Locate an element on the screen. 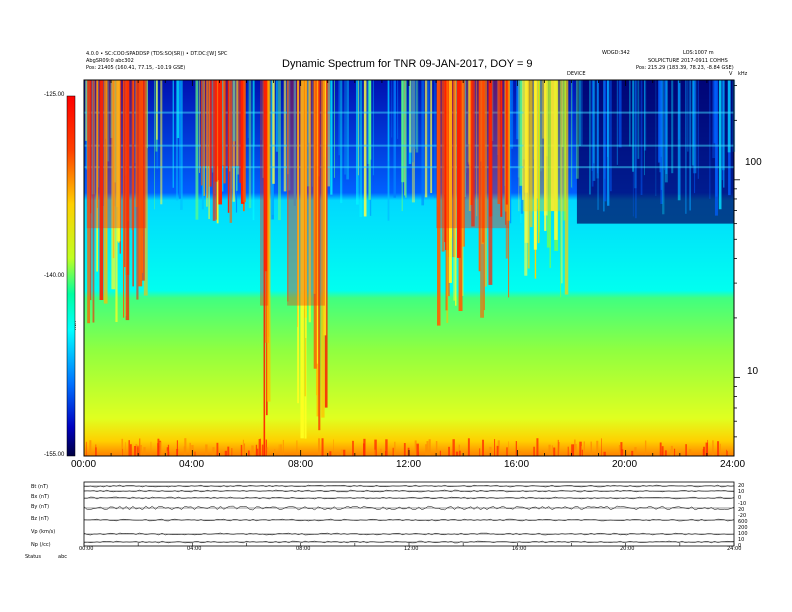 The height and width of the screenshot is (612, 792). panel-x-tick-5: 20:00 is located at coordinates (627, 549).